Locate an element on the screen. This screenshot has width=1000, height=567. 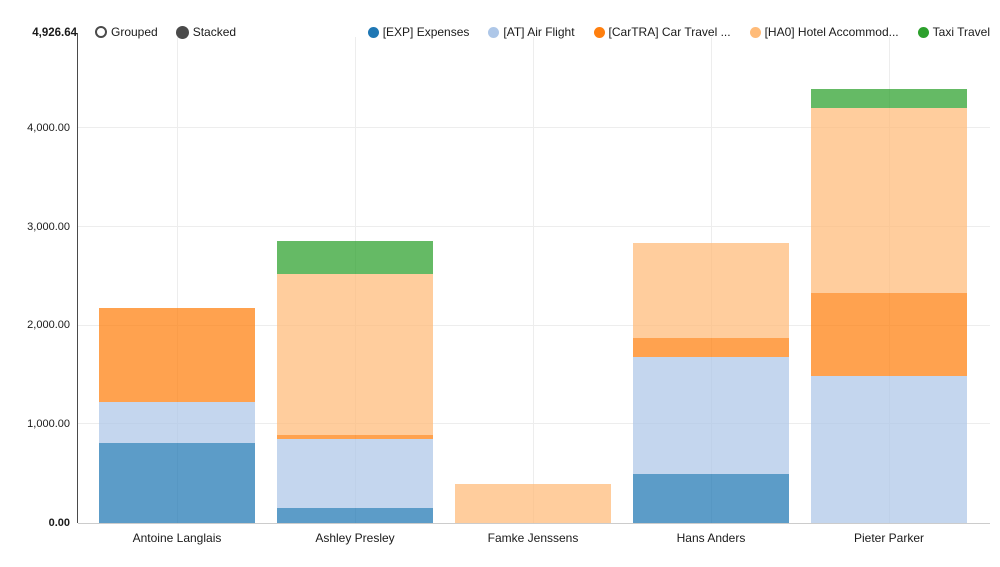
y-axis-line is located at coordinates (77, 278).